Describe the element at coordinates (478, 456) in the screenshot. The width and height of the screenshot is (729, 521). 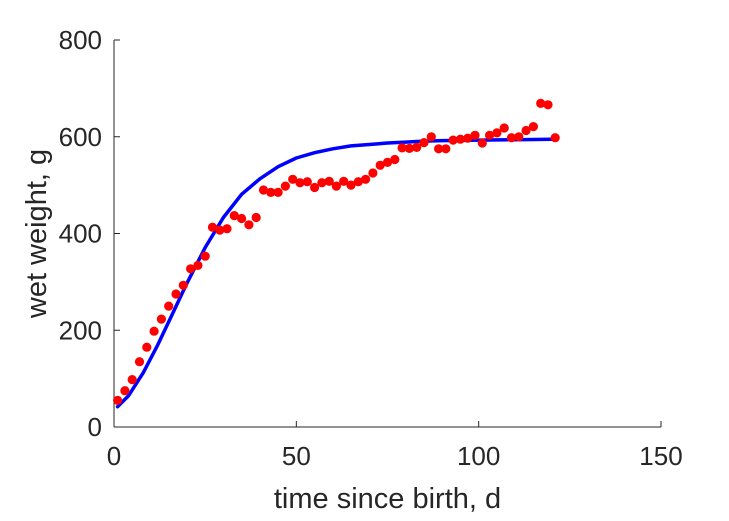
I see `x-tick-label: 100` at that location.